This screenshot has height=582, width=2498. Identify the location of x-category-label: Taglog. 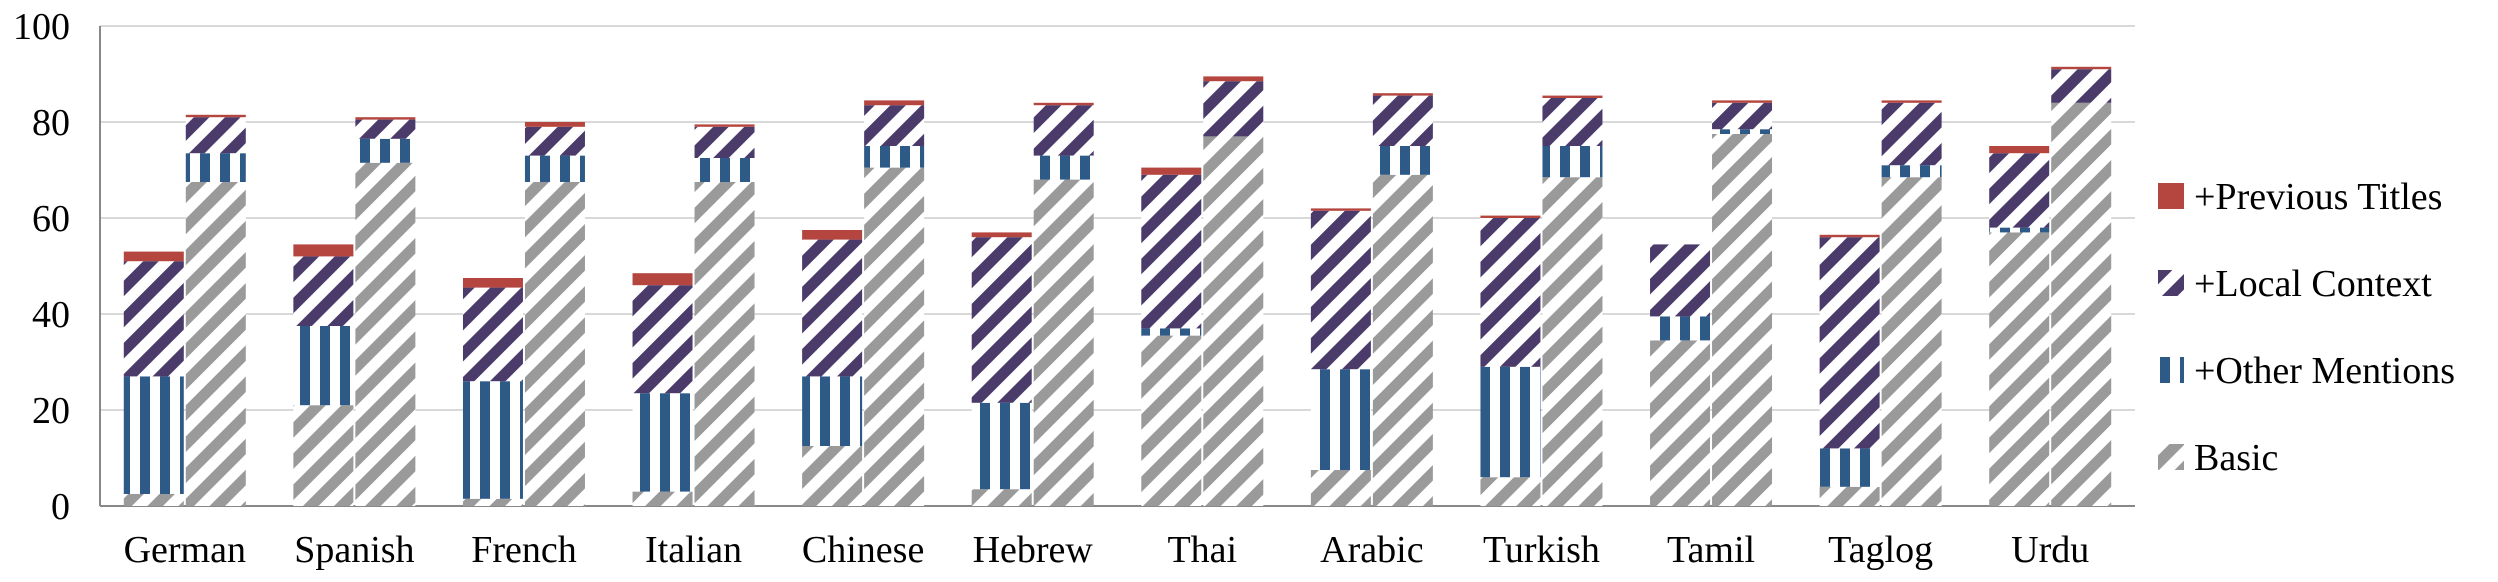
(1880, 550).